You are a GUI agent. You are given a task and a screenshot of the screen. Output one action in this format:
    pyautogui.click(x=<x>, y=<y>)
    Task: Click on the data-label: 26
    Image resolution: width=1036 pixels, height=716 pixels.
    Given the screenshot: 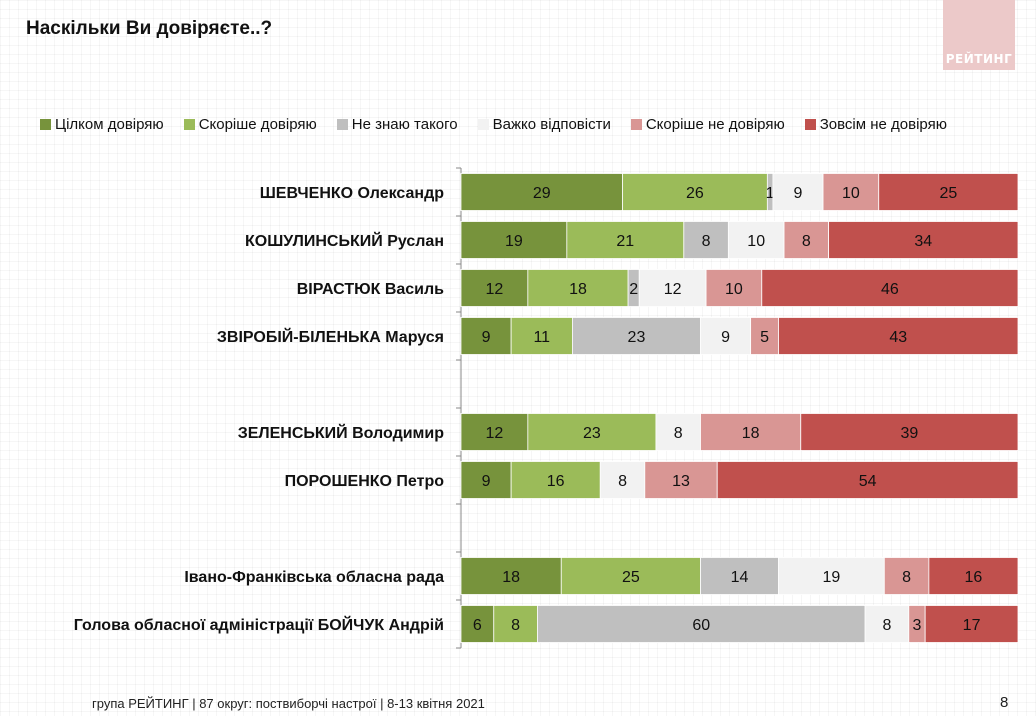 What is the action you would take?
    pyautogui.click(x=695, y=193)
    